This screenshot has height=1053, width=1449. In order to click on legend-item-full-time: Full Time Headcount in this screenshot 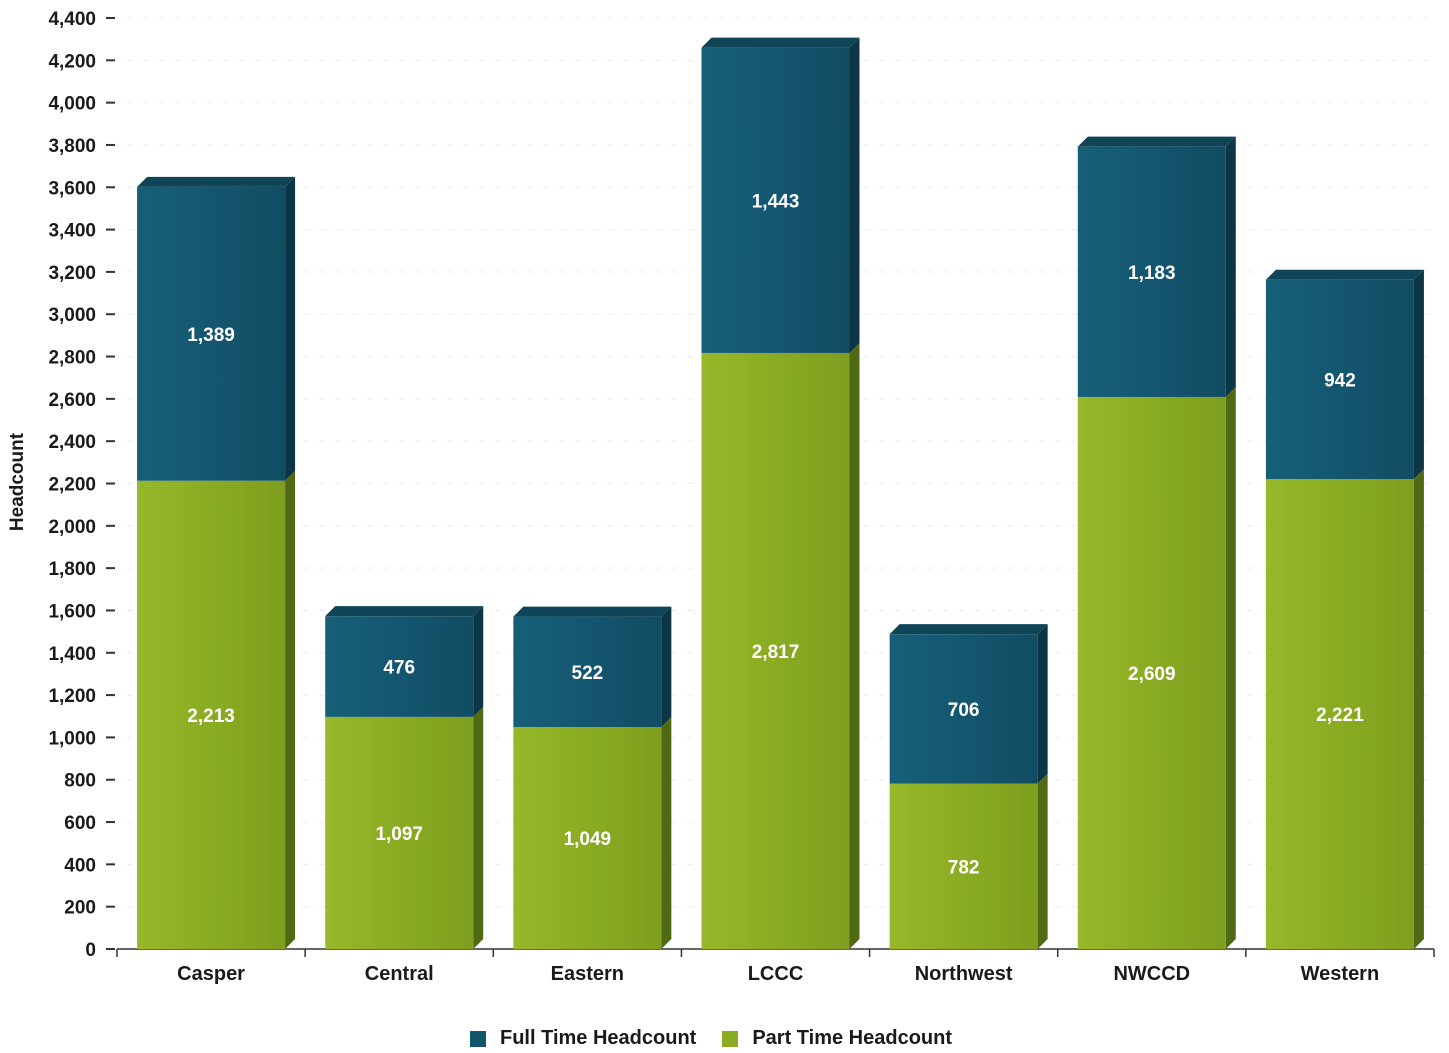, I will do `click(583, 1038)`.